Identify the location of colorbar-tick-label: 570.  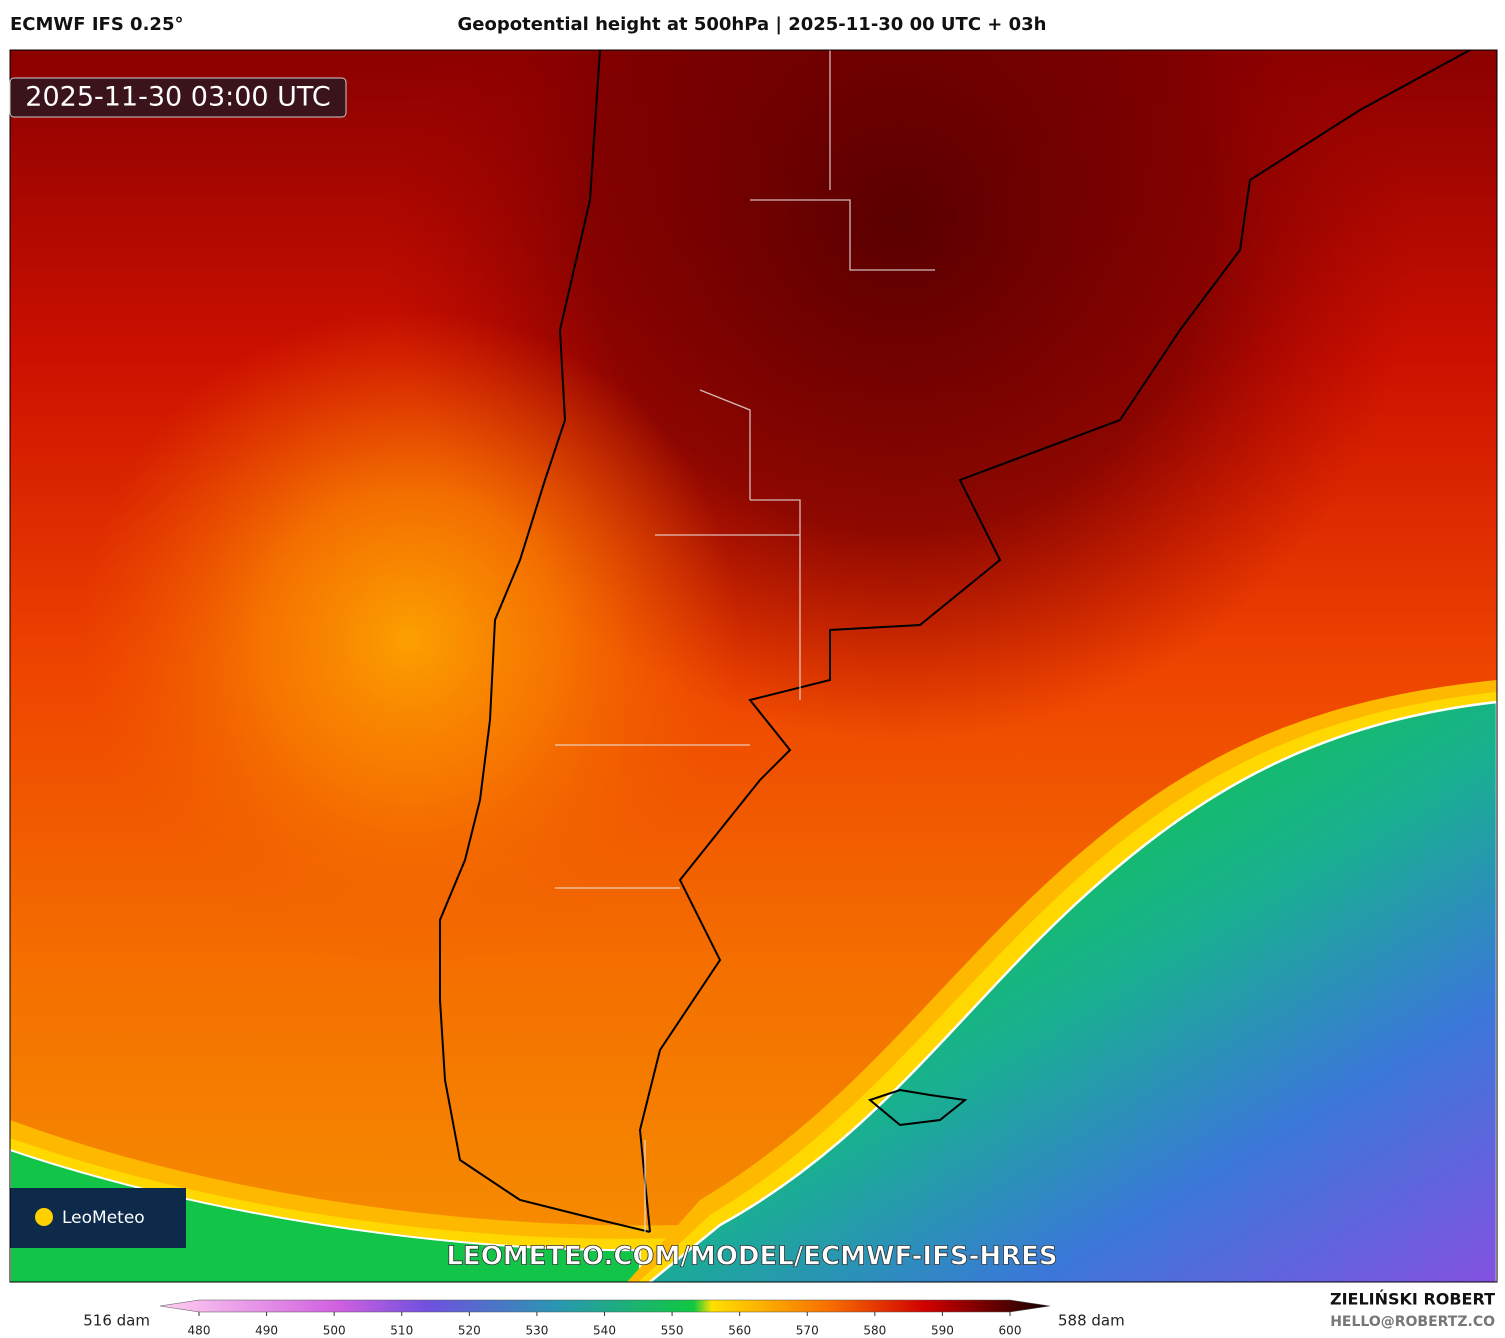
(807, 1331).